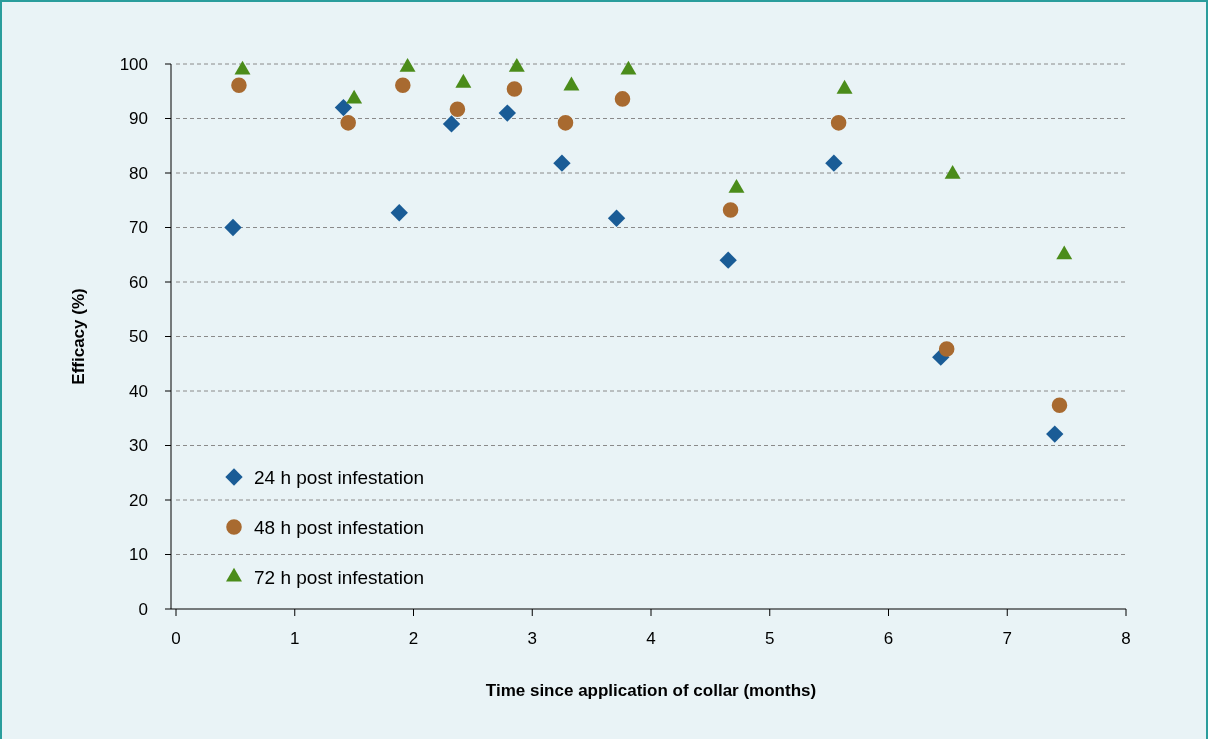 This screenshot has width=1208, height=739. Describe the element at coordinates (295, 638) in the screenshot. I see `x-tick-label: 1` at that location.